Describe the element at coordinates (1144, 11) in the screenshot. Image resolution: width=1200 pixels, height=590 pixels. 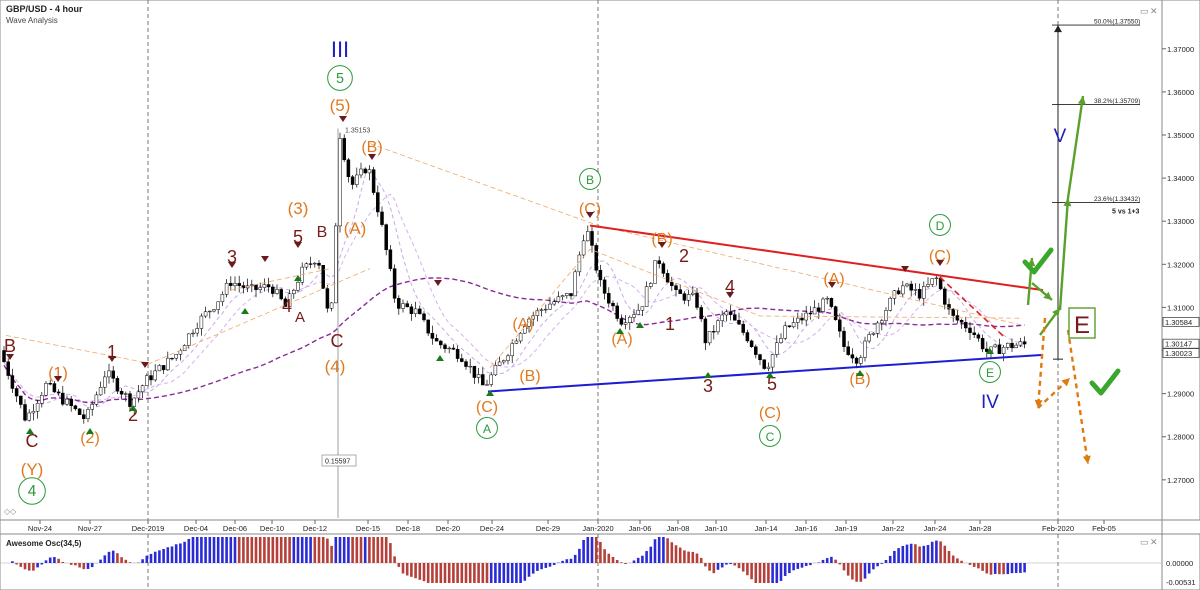
I see `collapse-icon: ▭` at that location.